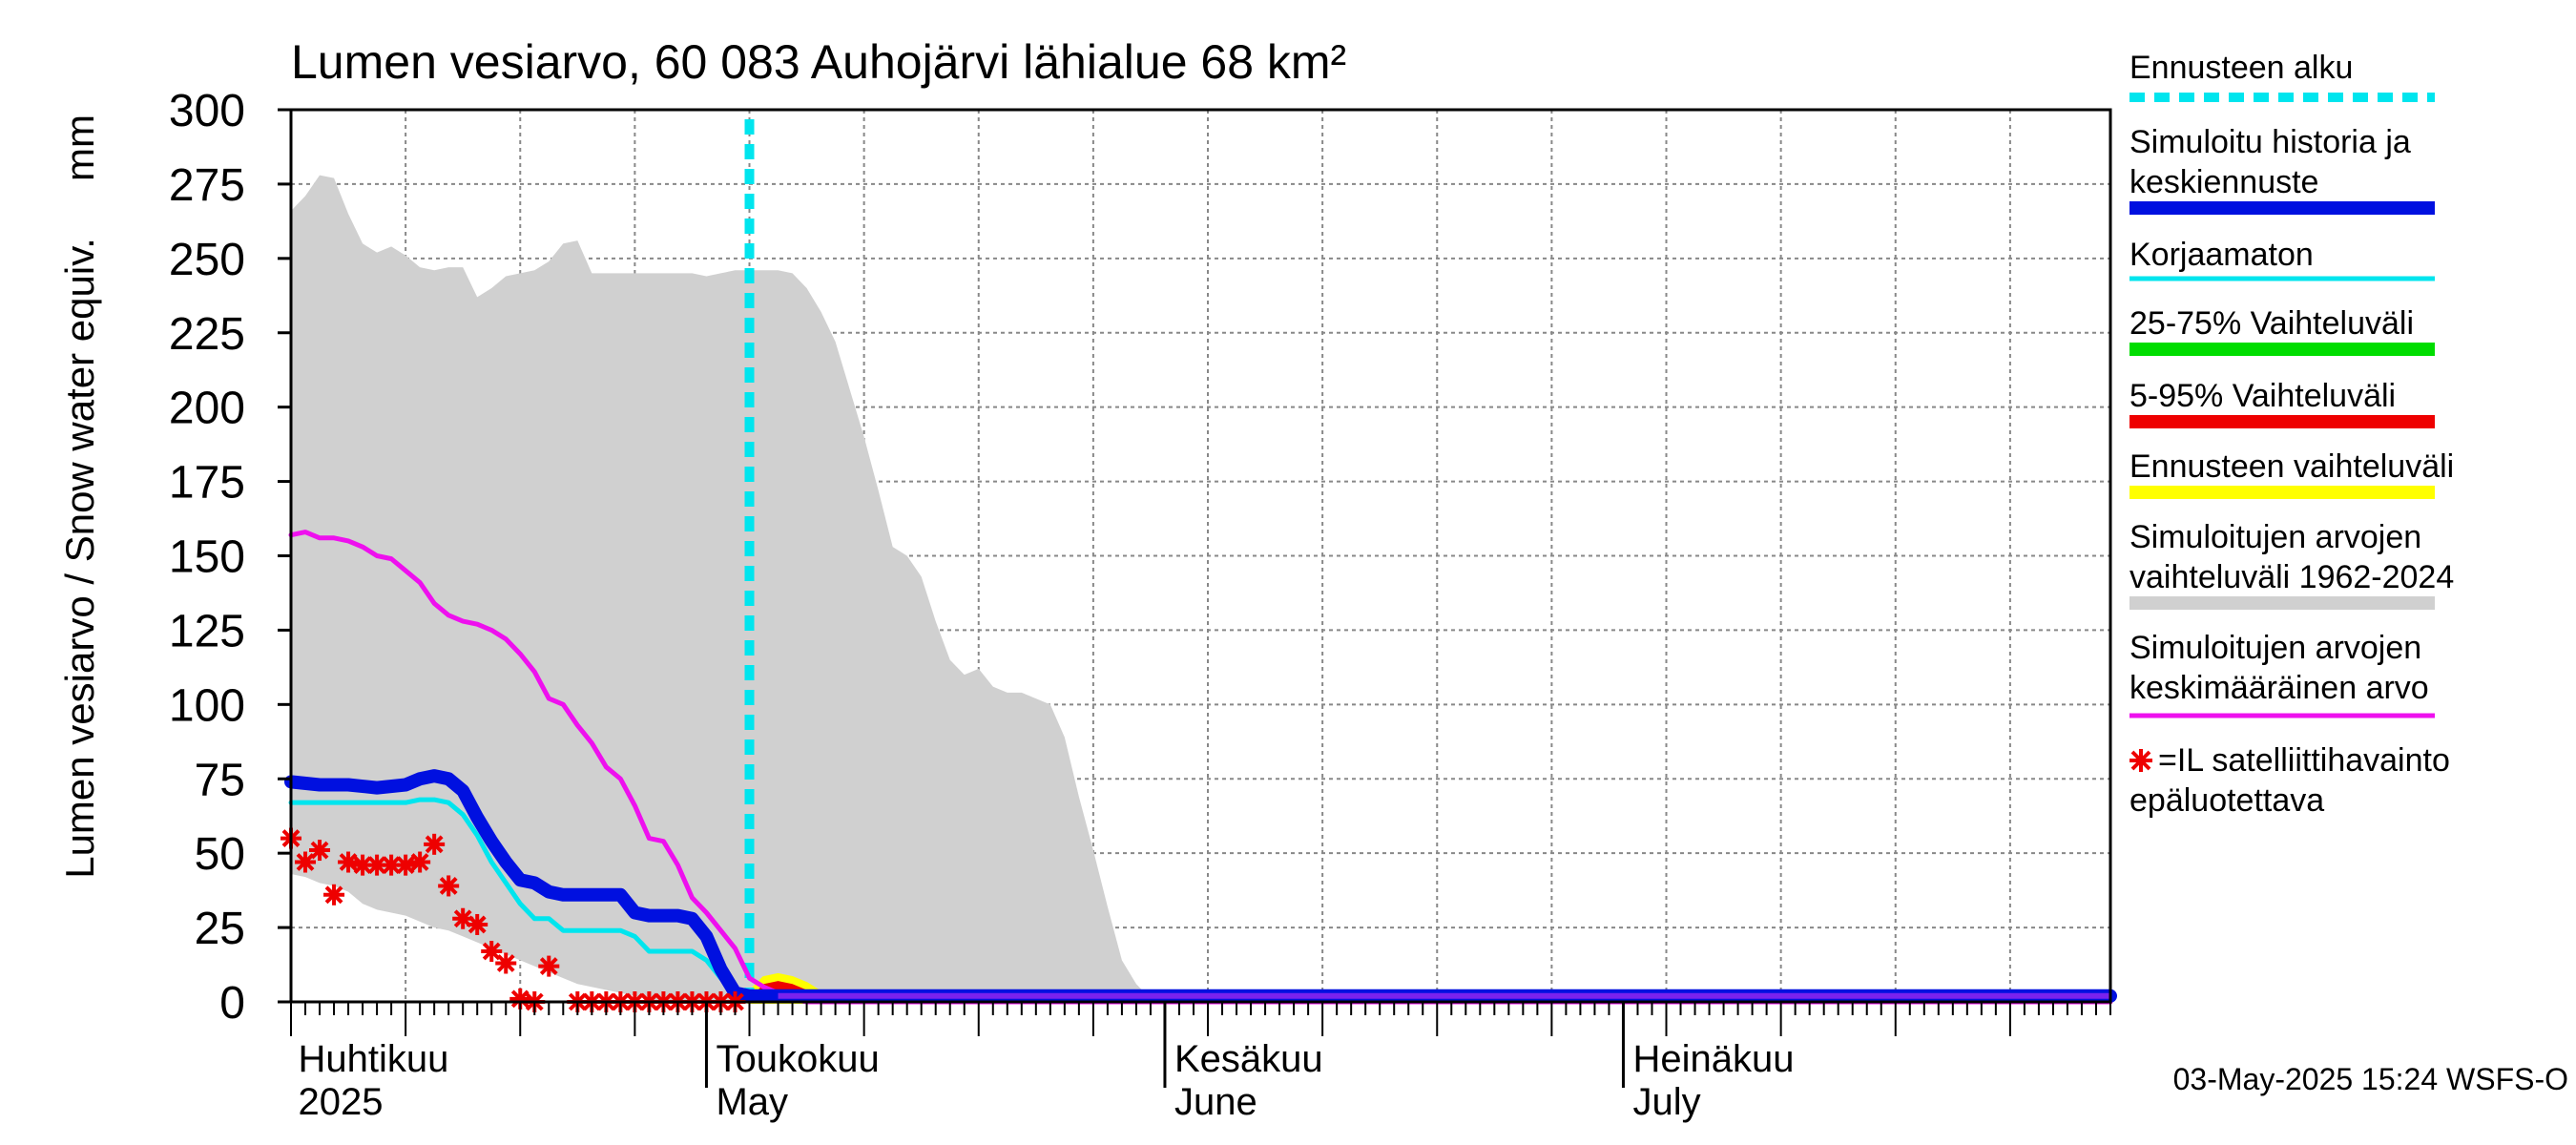  I want to click on legend-label: 5-95% Vaihteluväli, so click(2262, 396).